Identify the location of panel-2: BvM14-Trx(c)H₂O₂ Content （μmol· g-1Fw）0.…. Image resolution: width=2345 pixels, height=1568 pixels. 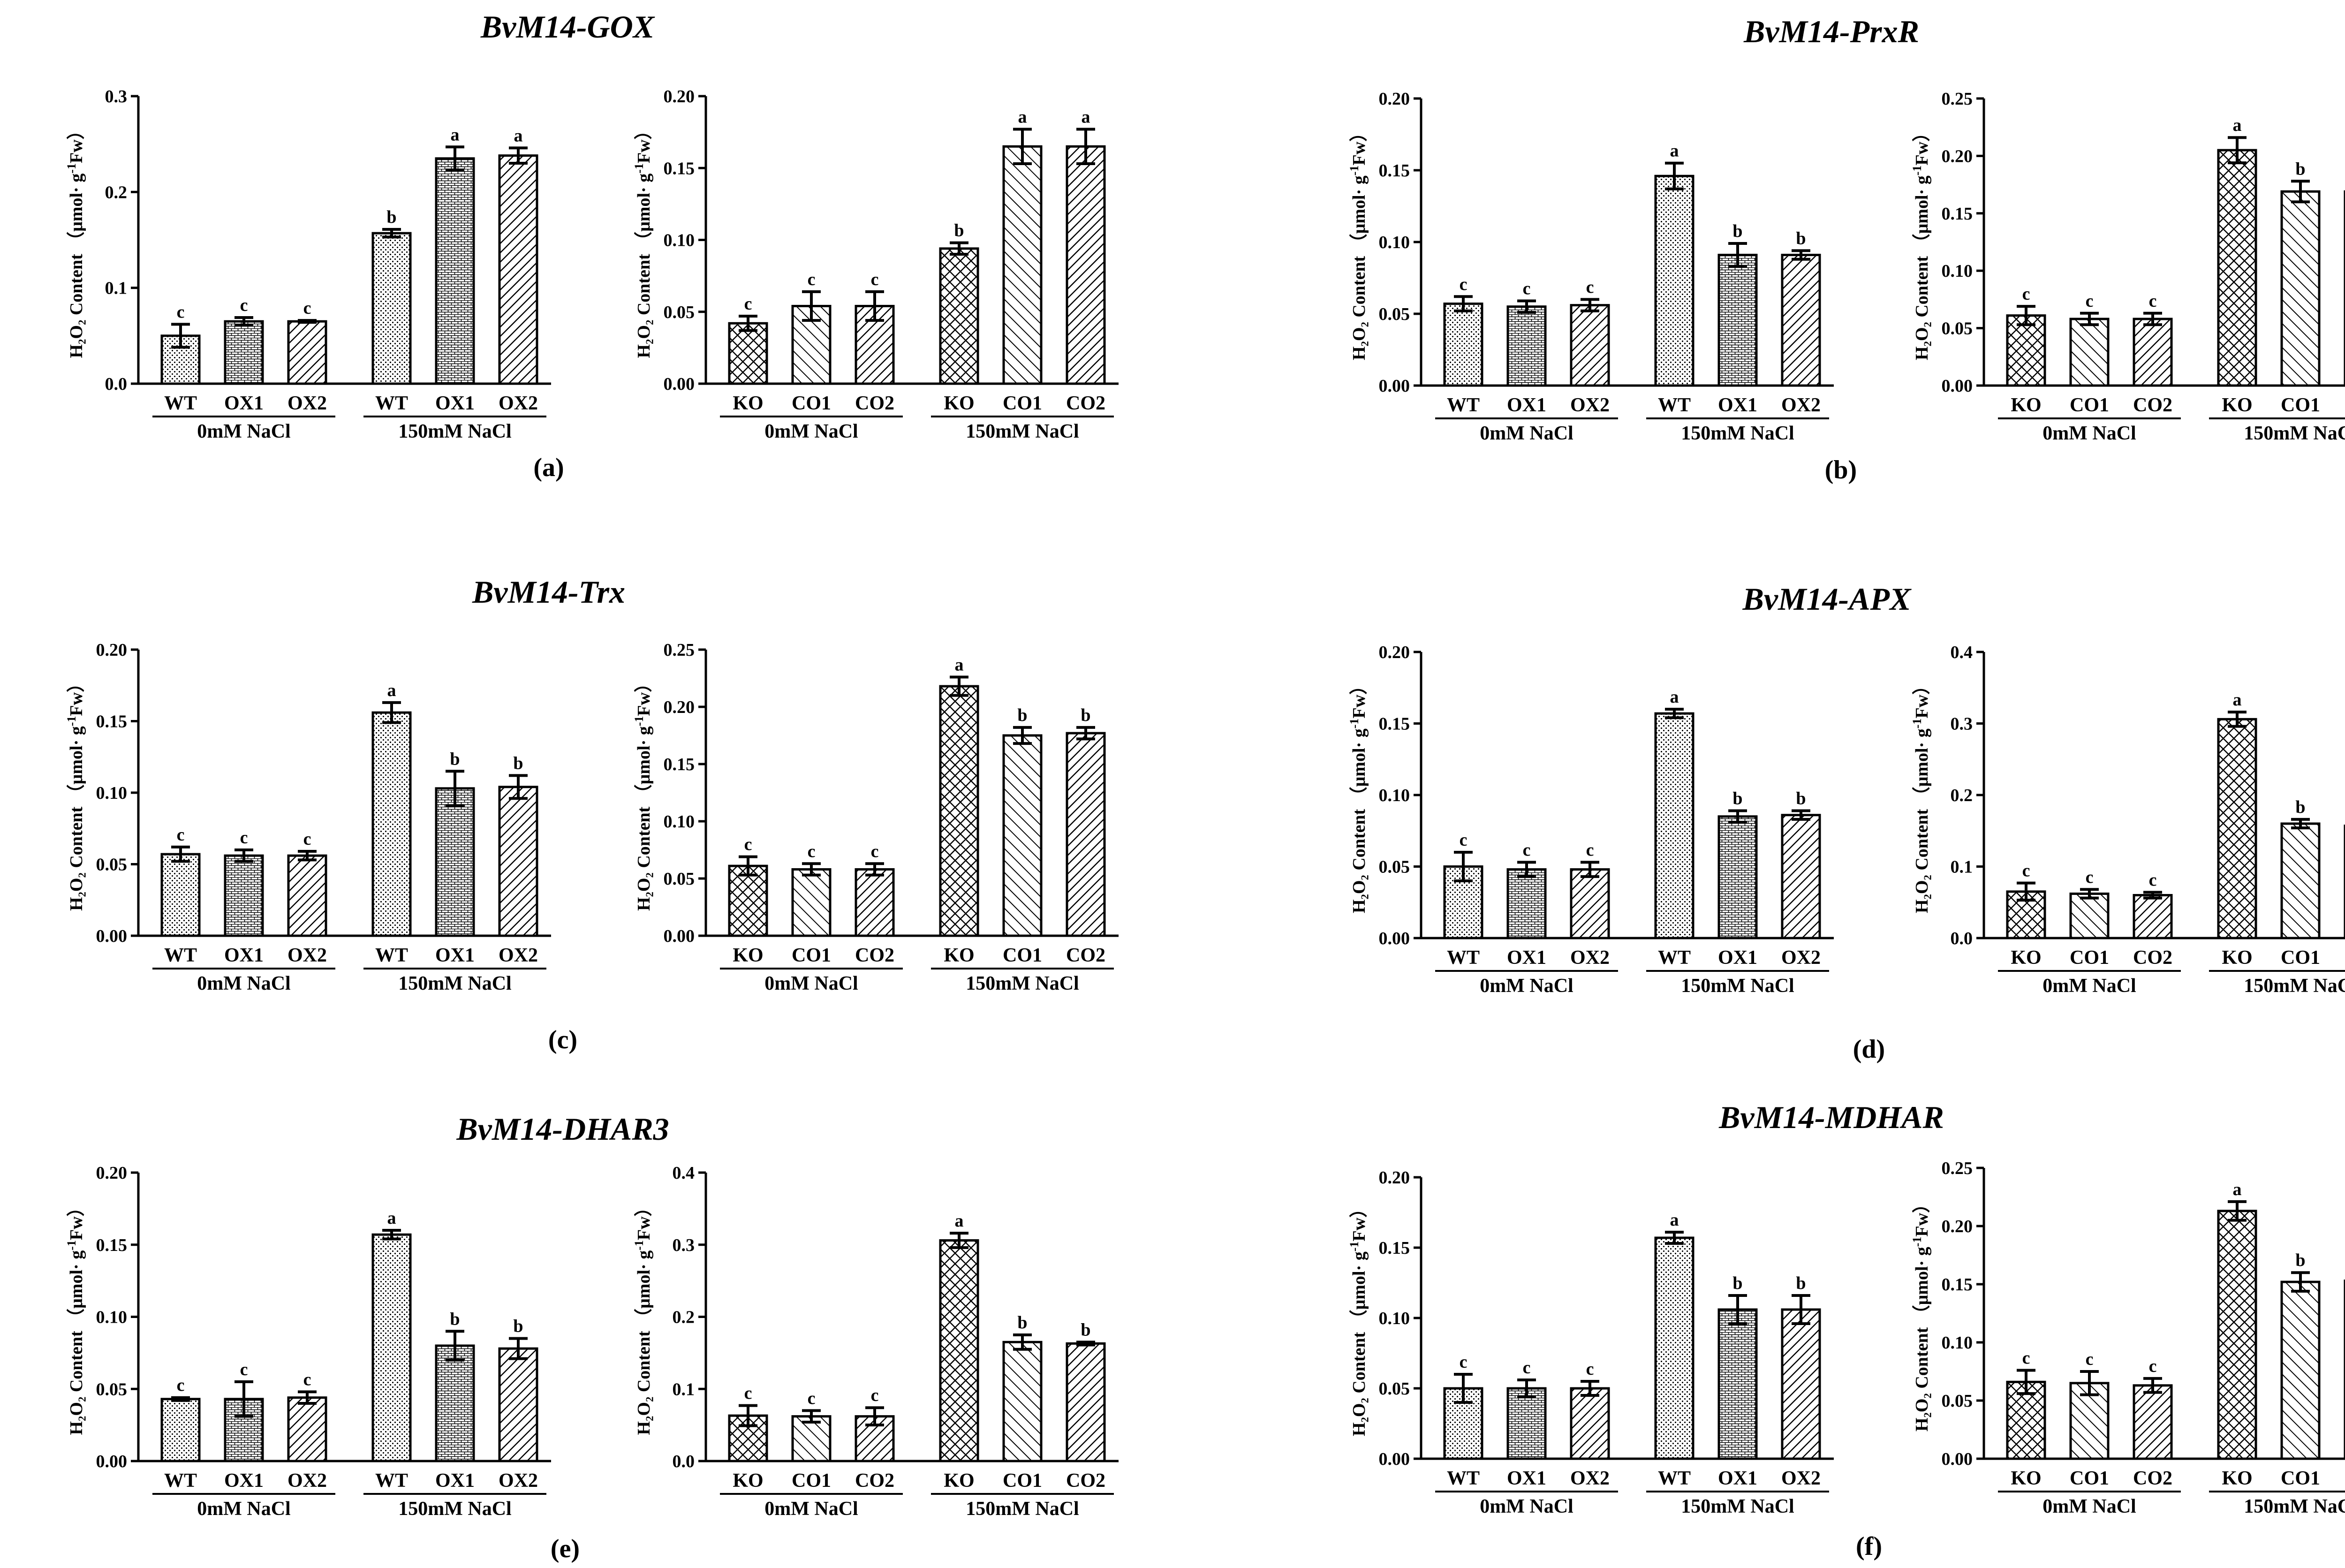
(592, 814).